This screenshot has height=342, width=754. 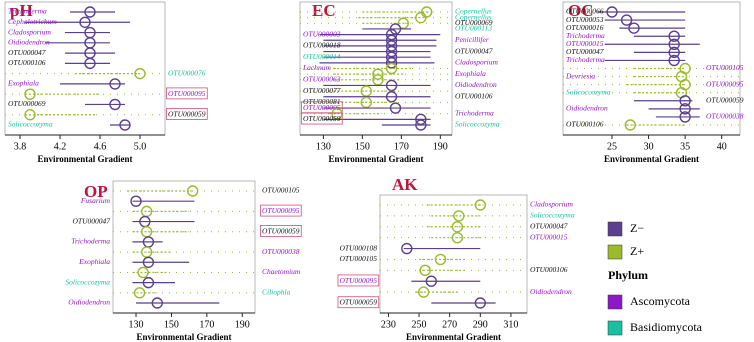 What do you see at coordinates (585, 19) in the screenshot?
I see `taxon-label: OTU000053` at bounding box center [585, 19].